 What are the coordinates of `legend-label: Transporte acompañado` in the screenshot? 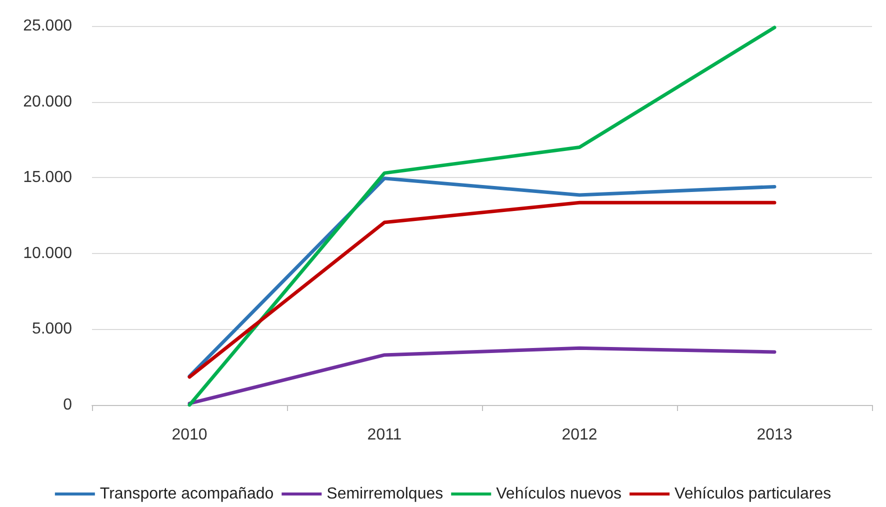 It's located at (187, 494).